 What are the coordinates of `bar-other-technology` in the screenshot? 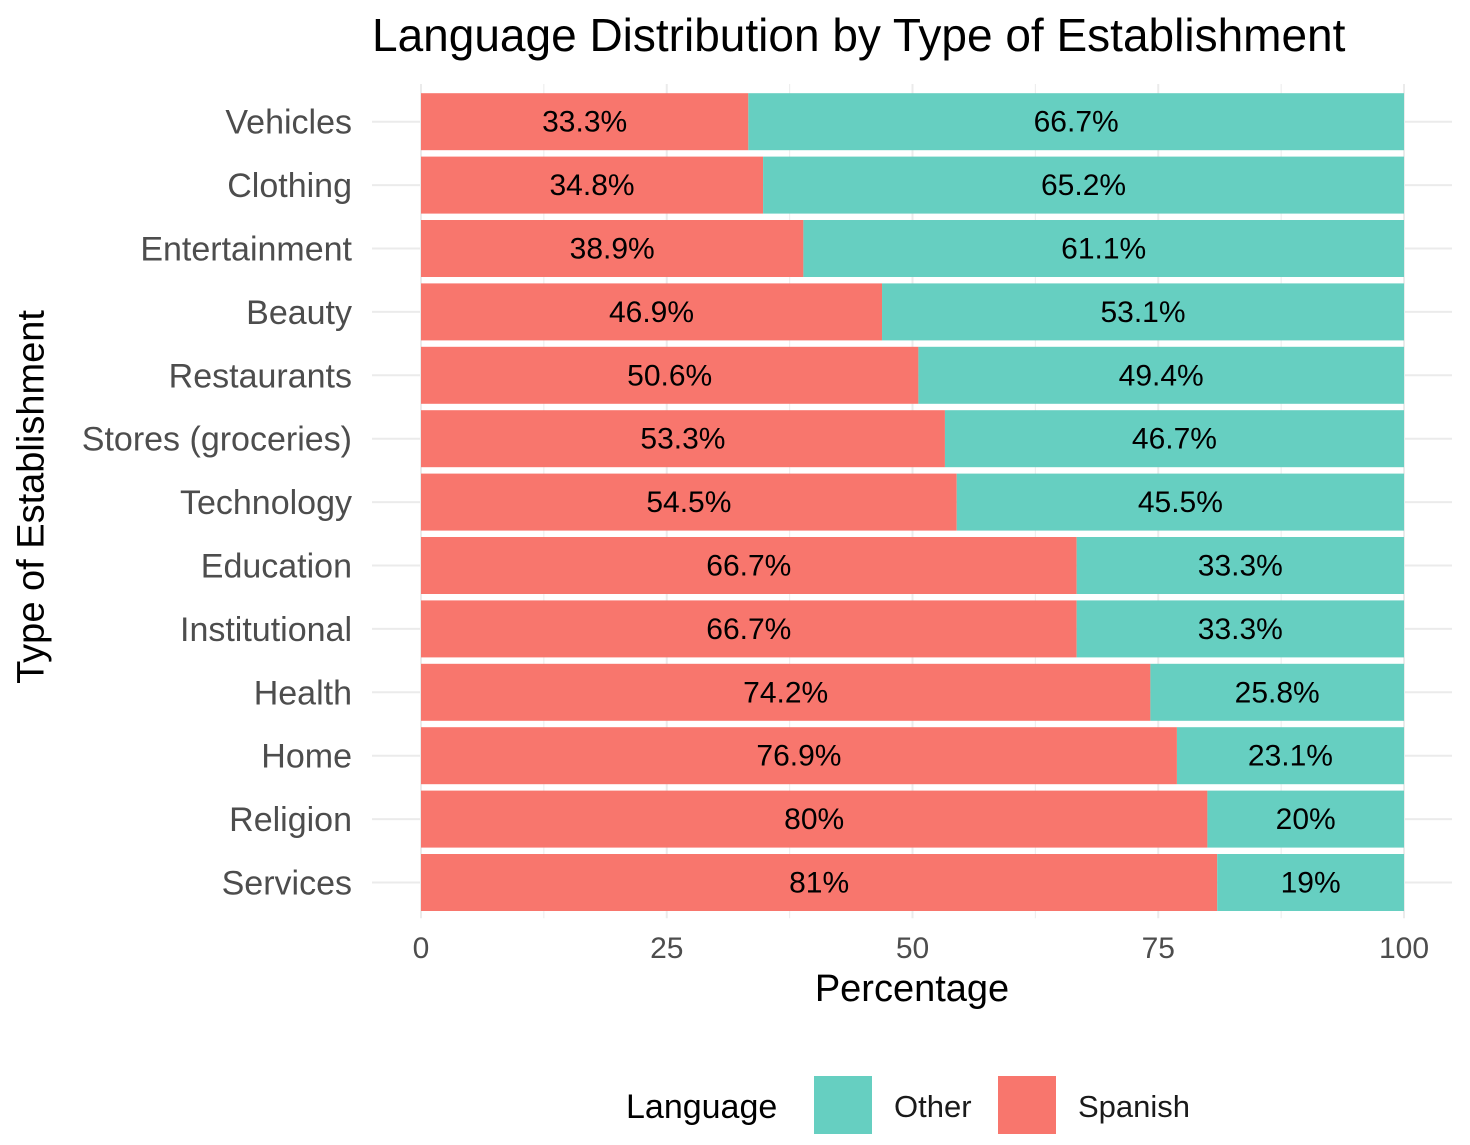 It's located at (1180, 502).